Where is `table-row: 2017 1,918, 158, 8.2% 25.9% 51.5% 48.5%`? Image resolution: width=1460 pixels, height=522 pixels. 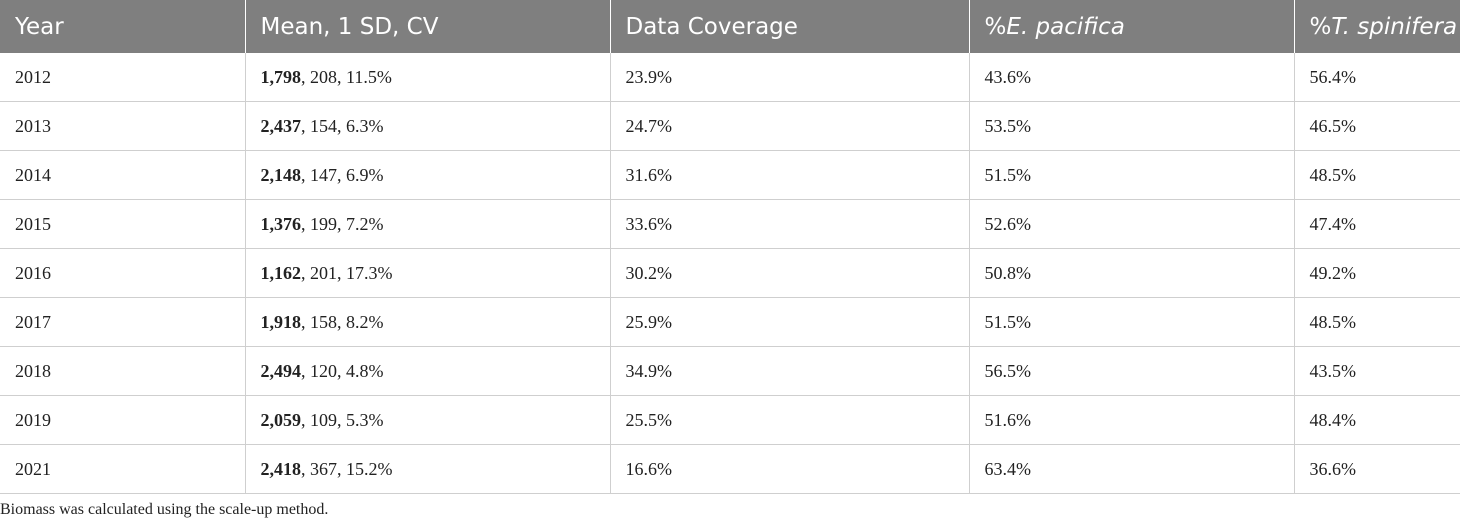 table-row: 2017 1,918, 158, 8.2% 25.9% 51.5% 48.5% is located at coordinates (730, 322).